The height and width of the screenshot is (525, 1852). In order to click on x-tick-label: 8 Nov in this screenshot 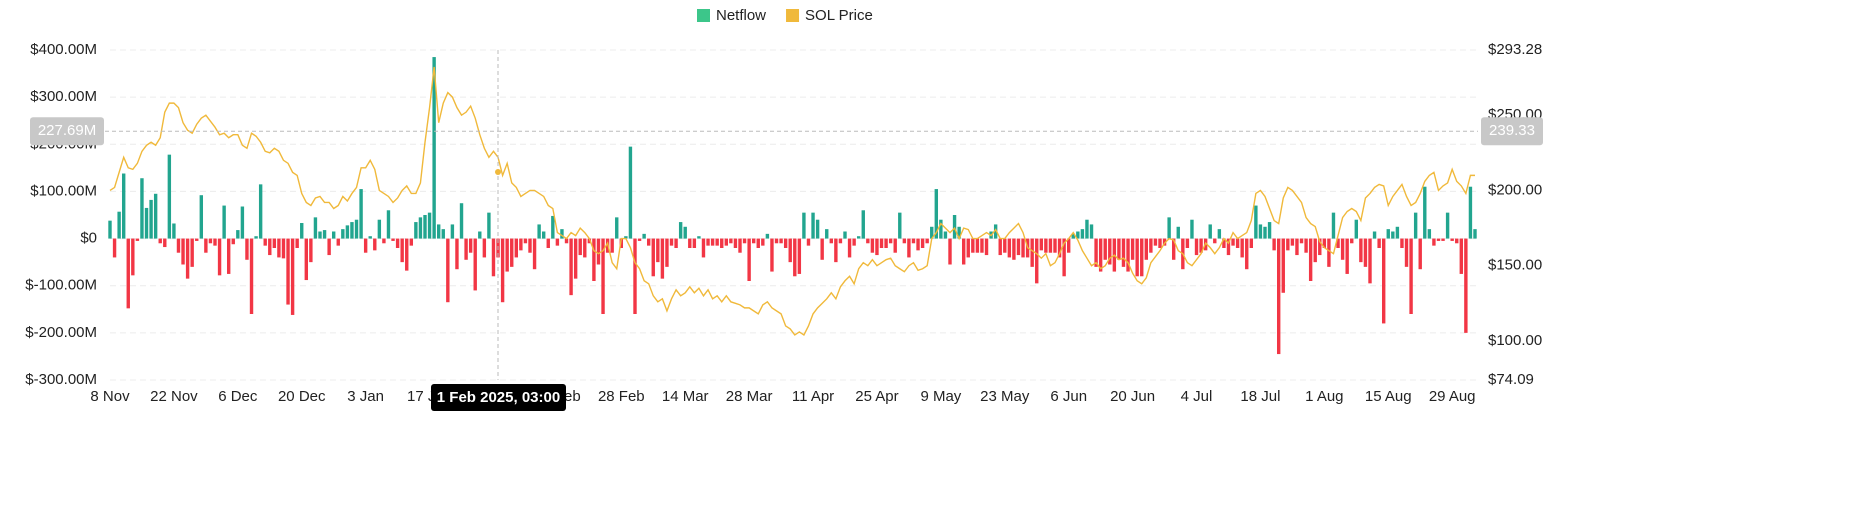, I will do `click(110, 396)`.